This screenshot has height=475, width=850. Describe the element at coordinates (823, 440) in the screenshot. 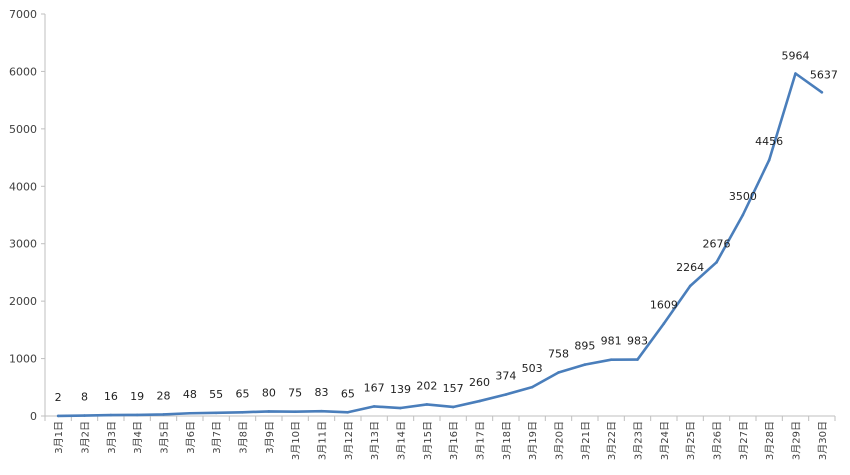

I see `x-tick-label: 3月30日` at that location.